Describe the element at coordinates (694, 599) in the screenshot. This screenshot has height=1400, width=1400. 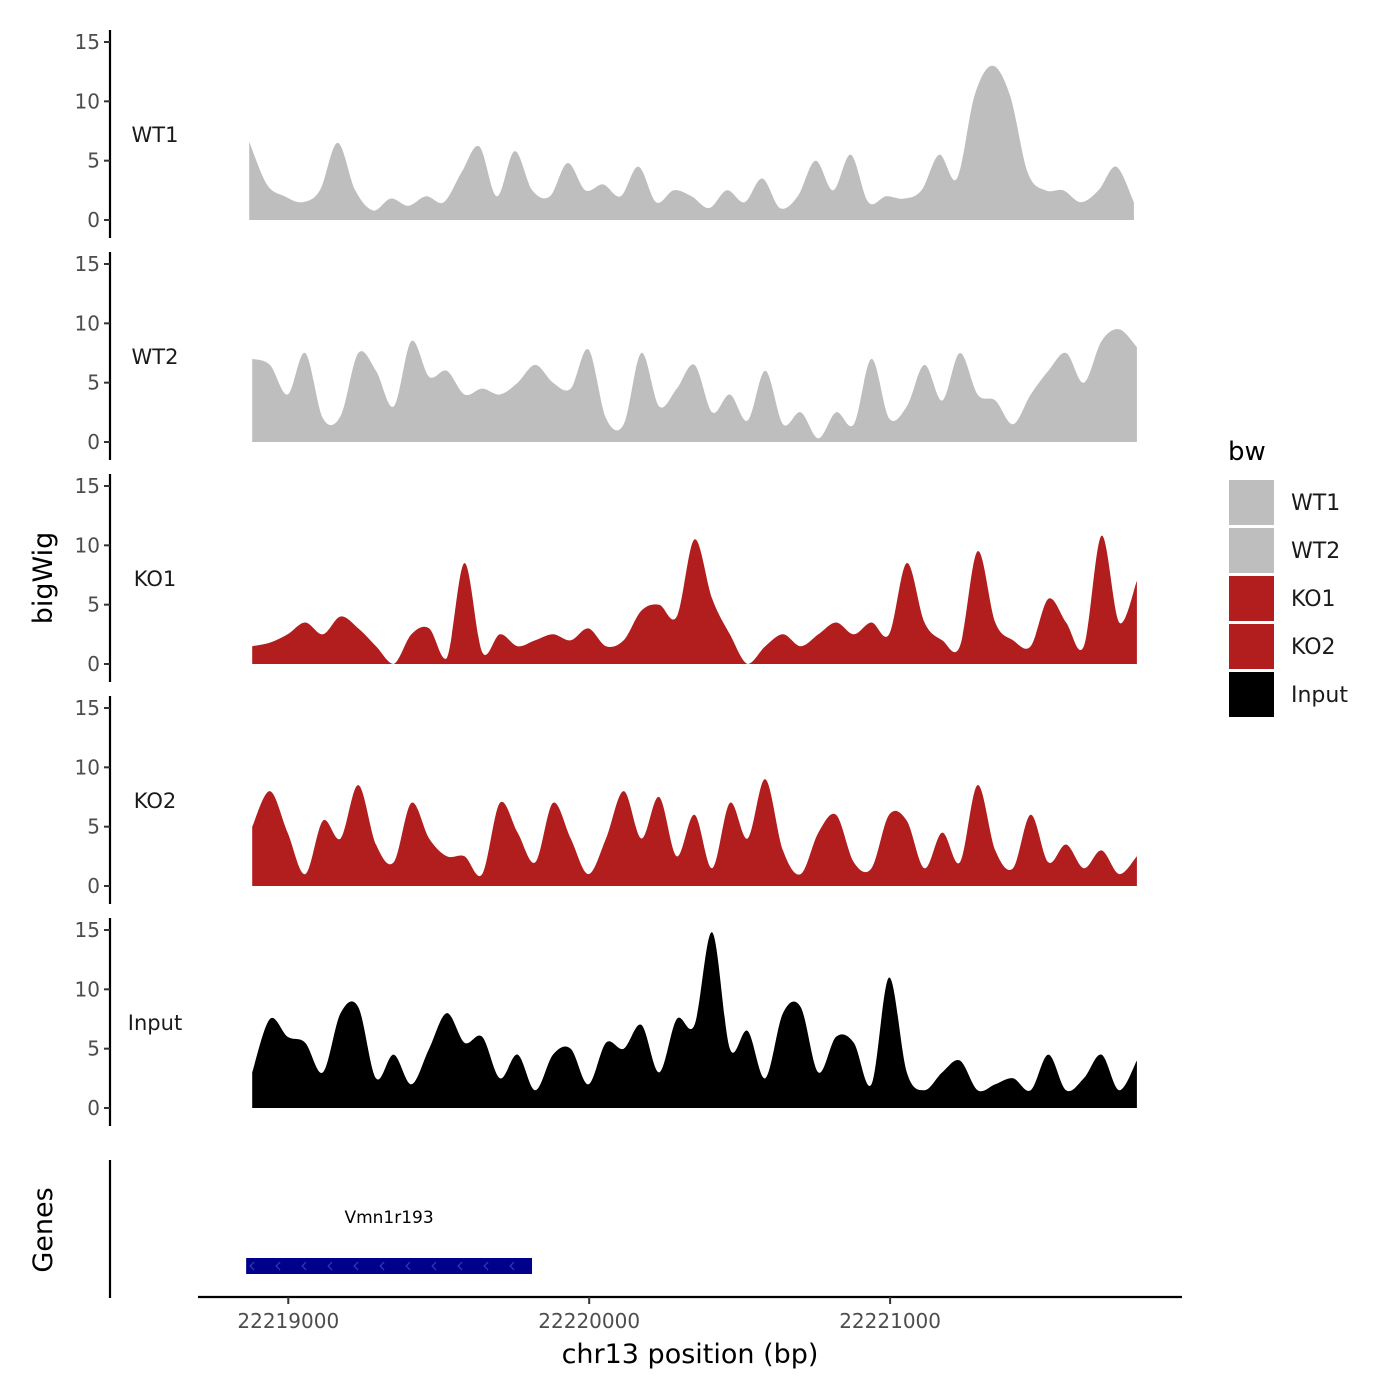
I see `coverage-area-ko1` at that location.